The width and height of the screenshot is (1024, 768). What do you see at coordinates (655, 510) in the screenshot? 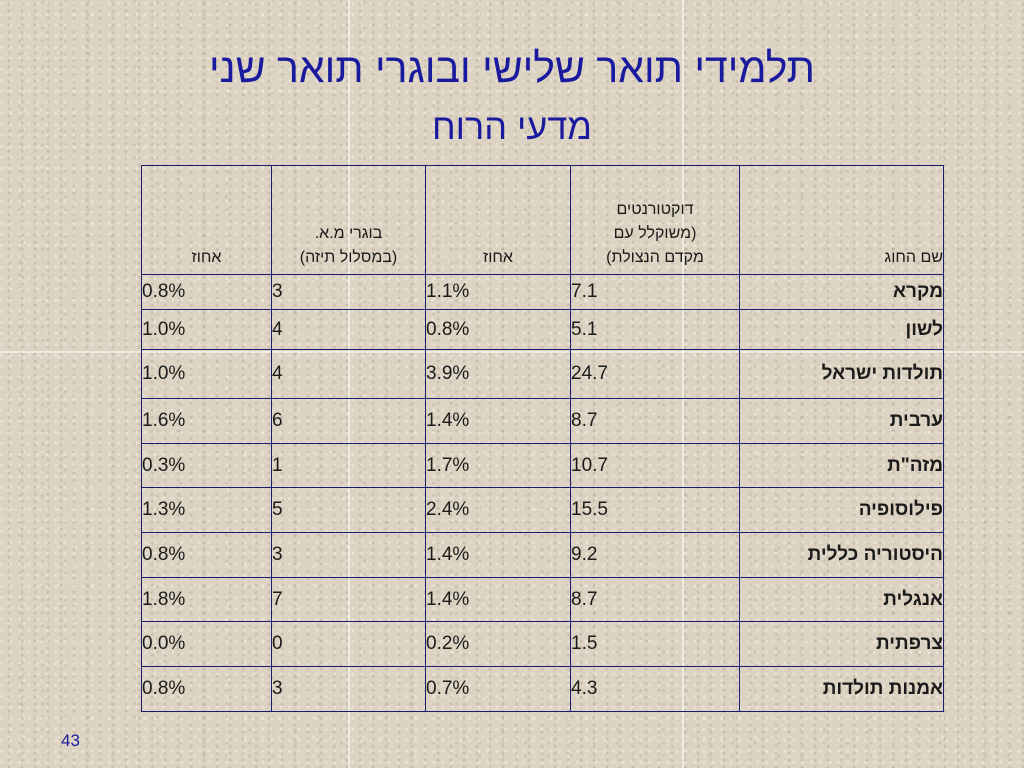
I see `cell-doctoral: 15.5` at bounding box center [655, 510].